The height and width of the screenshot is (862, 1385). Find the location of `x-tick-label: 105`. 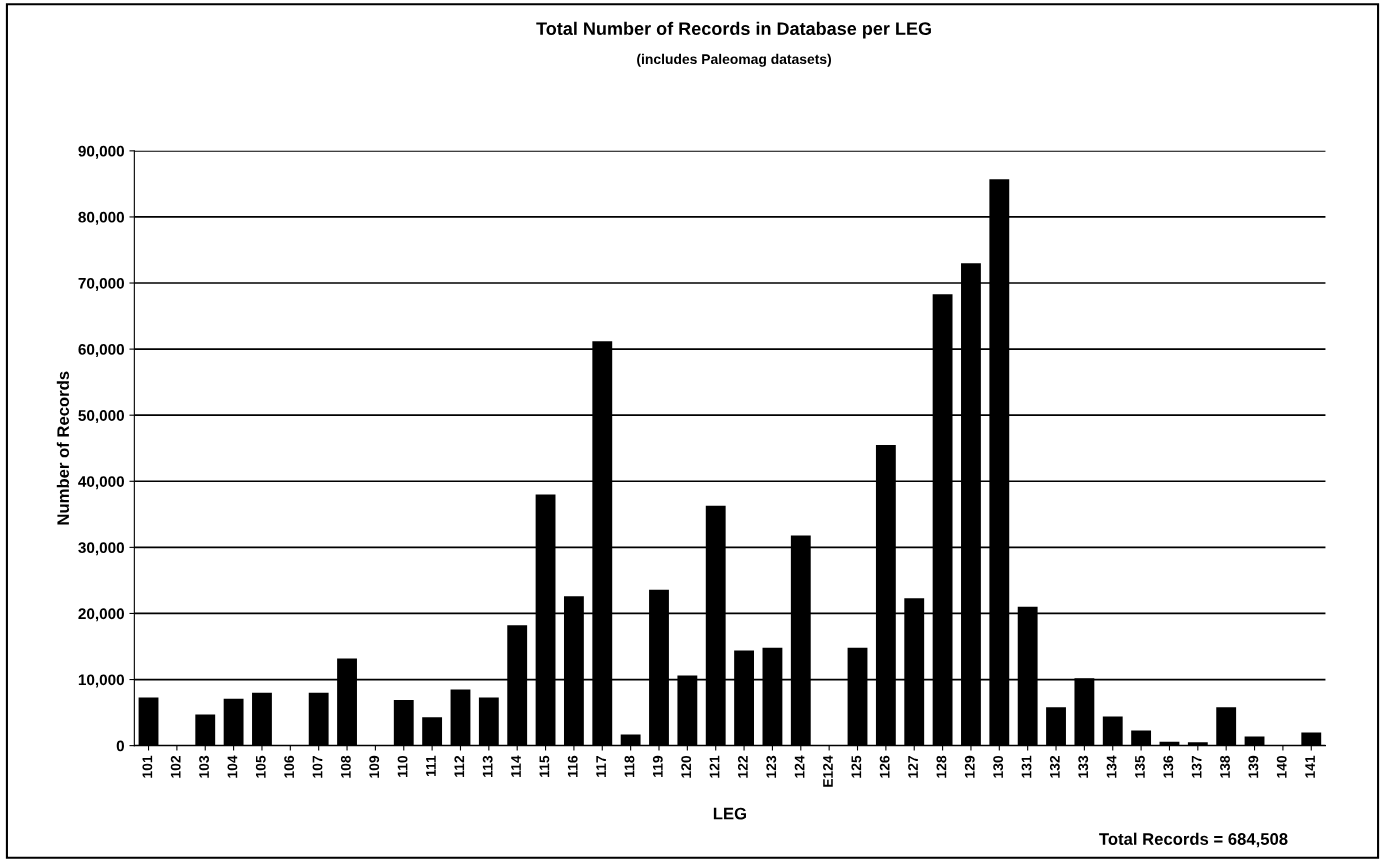

x-tick-label: 105 is located at coordinates (260, 766).